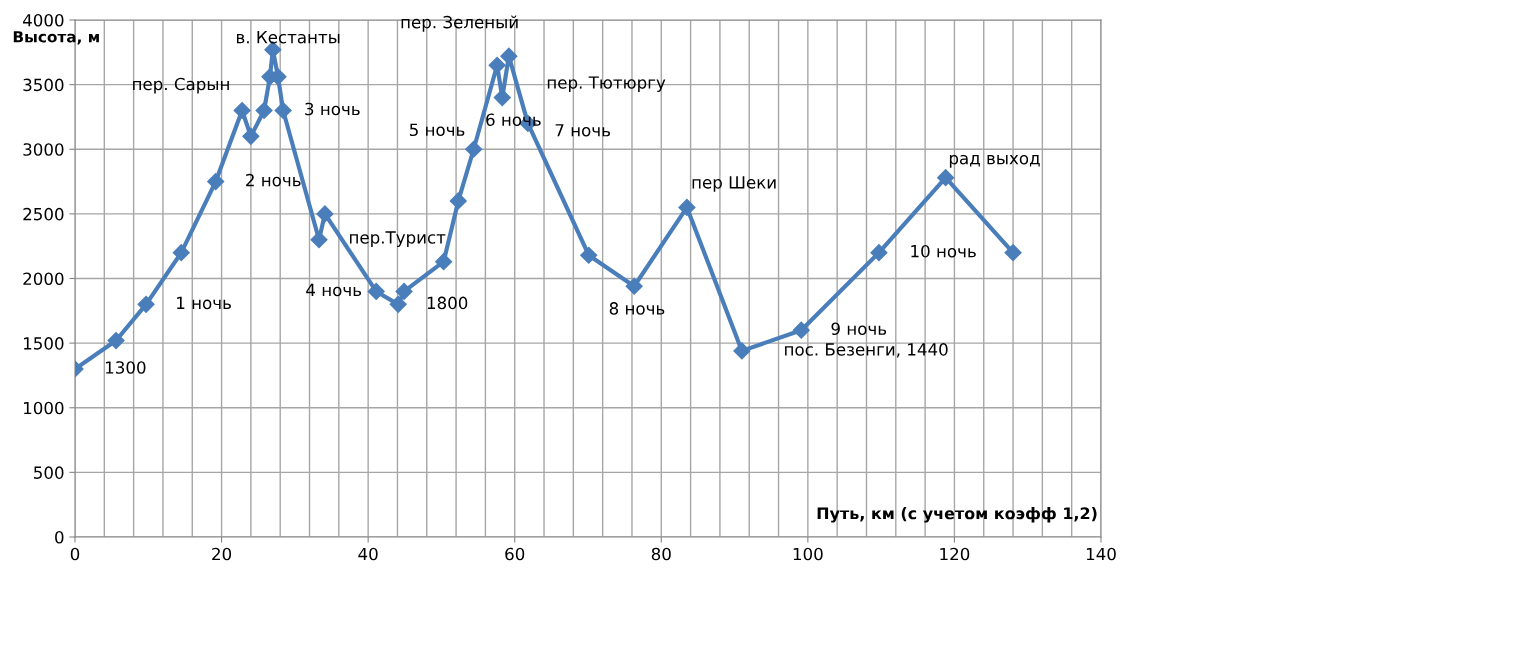 The width and height of the screenshot is (1515, 648). Describe the element at coordinates (44, 408) in the screenshot. I see `y-tick-label: 1000` at that location.